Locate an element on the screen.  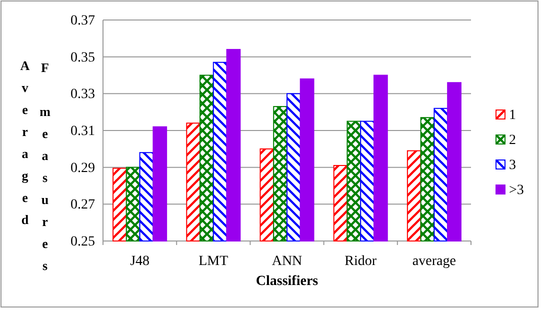
y-tick-label: 0.33 is located at coordinates (82, 94).